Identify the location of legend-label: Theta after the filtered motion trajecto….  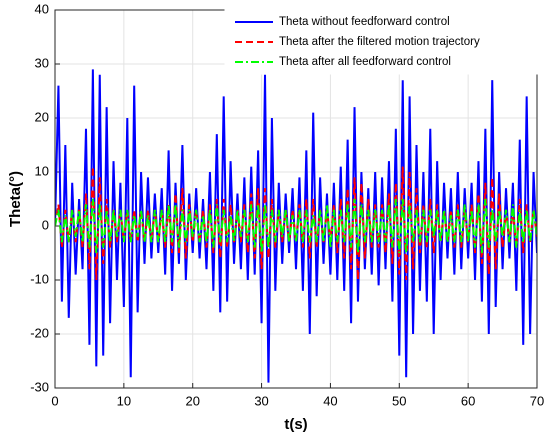
(379, 42).